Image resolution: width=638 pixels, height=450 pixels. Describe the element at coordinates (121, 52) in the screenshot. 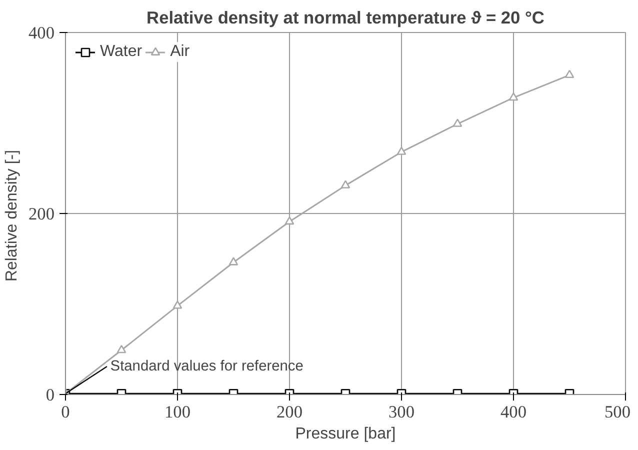

I see `legend-label: Water` at that location.